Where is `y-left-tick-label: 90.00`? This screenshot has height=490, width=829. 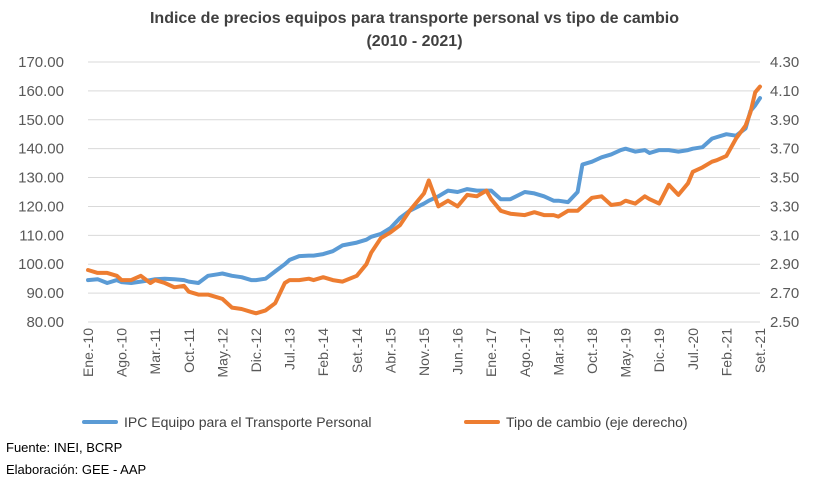 y-left-tick-label: 90.00 is located at coordinates (45, 293).